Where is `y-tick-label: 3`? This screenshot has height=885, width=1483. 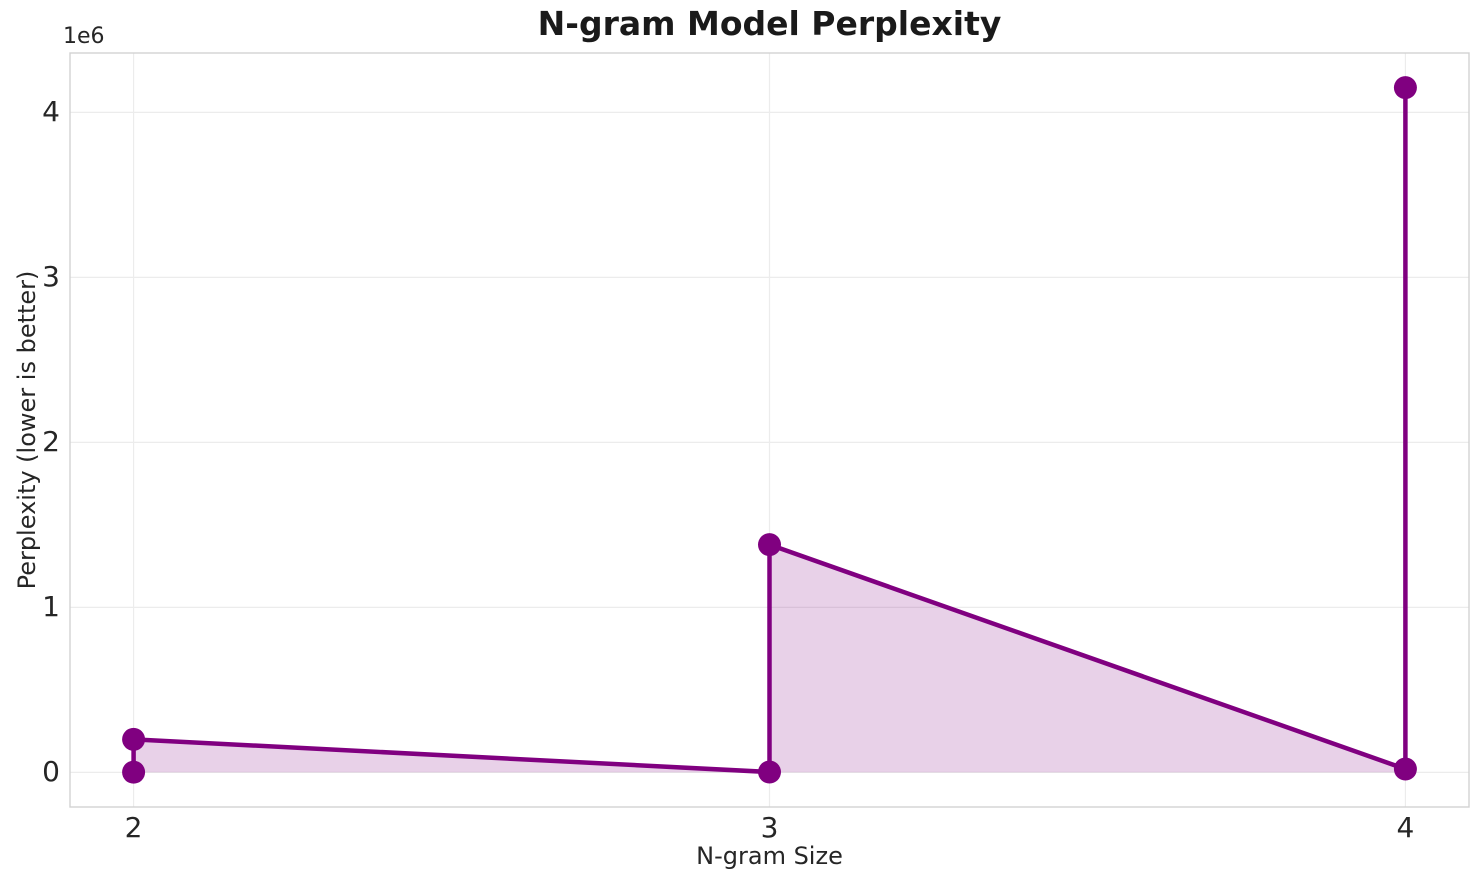 y-tick-label: 3 is located at coordinates (51, 277).